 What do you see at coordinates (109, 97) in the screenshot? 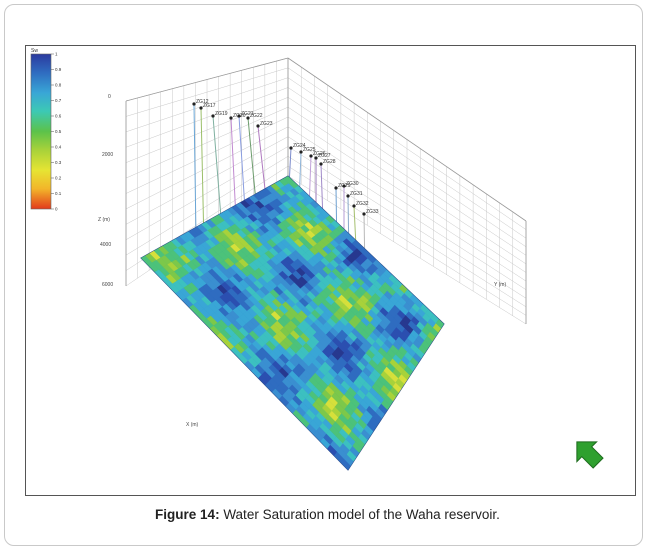
I see `z-label-0: 0` at bounding box center [109, 97].